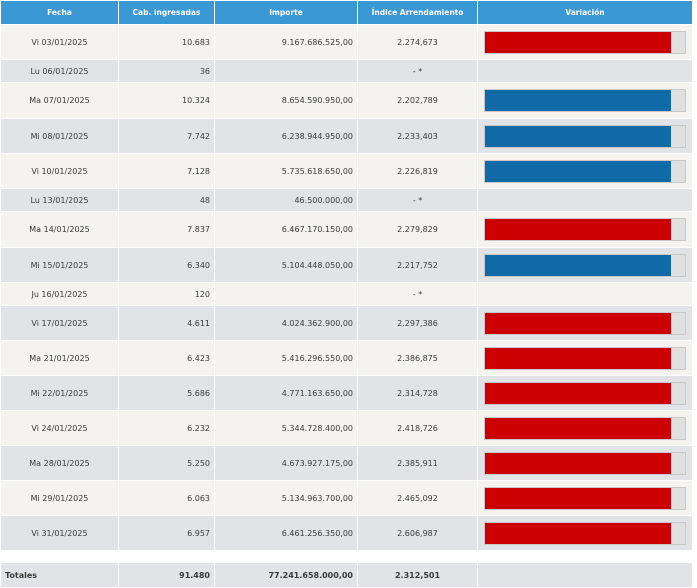 This screenshot has height=588, width=697. I want to click on fecha-cell: Ma 28/01/2025, so click(59, 463).